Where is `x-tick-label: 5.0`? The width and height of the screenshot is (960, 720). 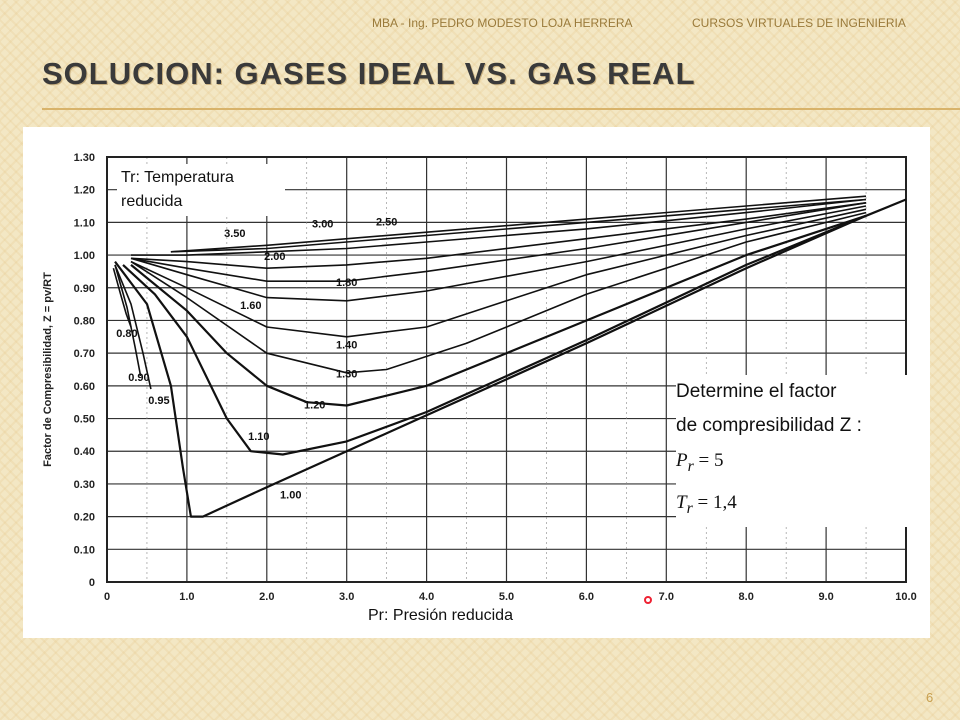
x-tick-label: 5.0 is located at coordinates (506, 597).